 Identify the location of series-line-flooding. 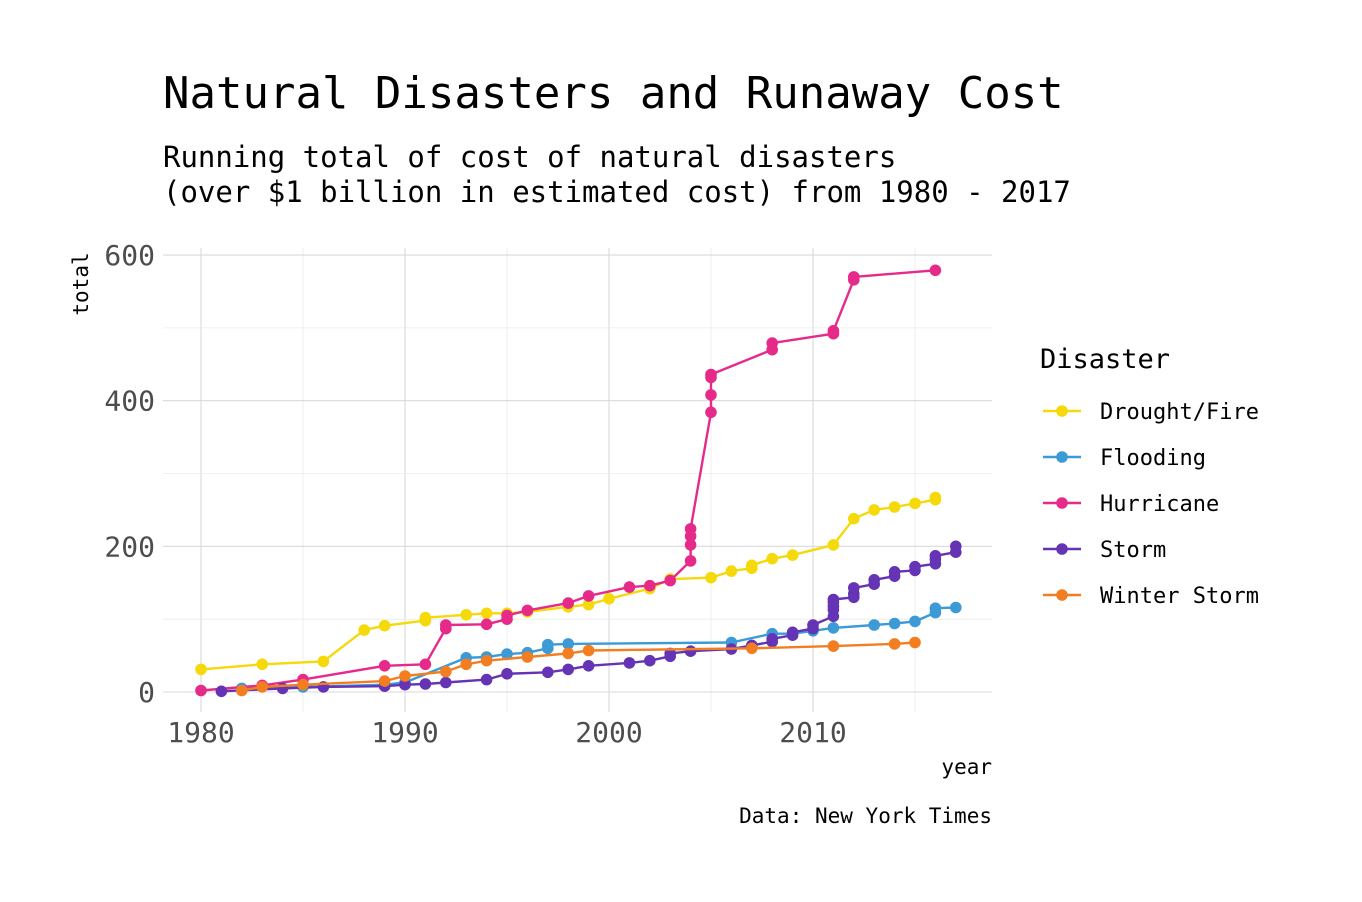
(598, 648).